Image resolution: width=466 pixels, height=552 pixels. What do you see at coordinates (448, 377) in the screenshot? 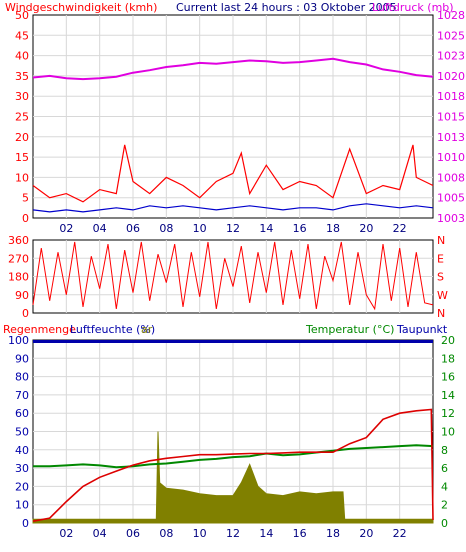
I see `temperature-tick-label: 16` at bounding box center [448, 377].